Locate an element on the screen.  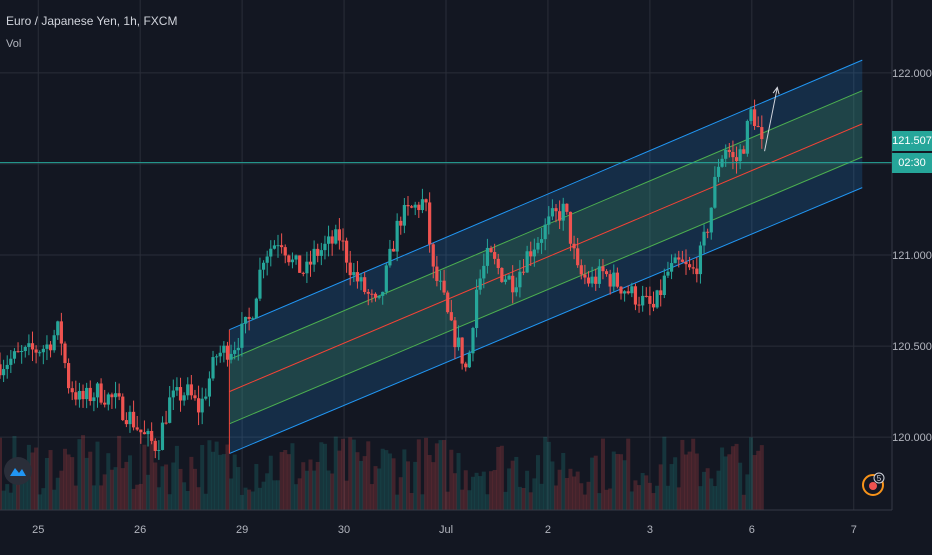
symbol-title: Euro / Japanese Yen, 1h, FXCM is located at coordinates (92, 21).